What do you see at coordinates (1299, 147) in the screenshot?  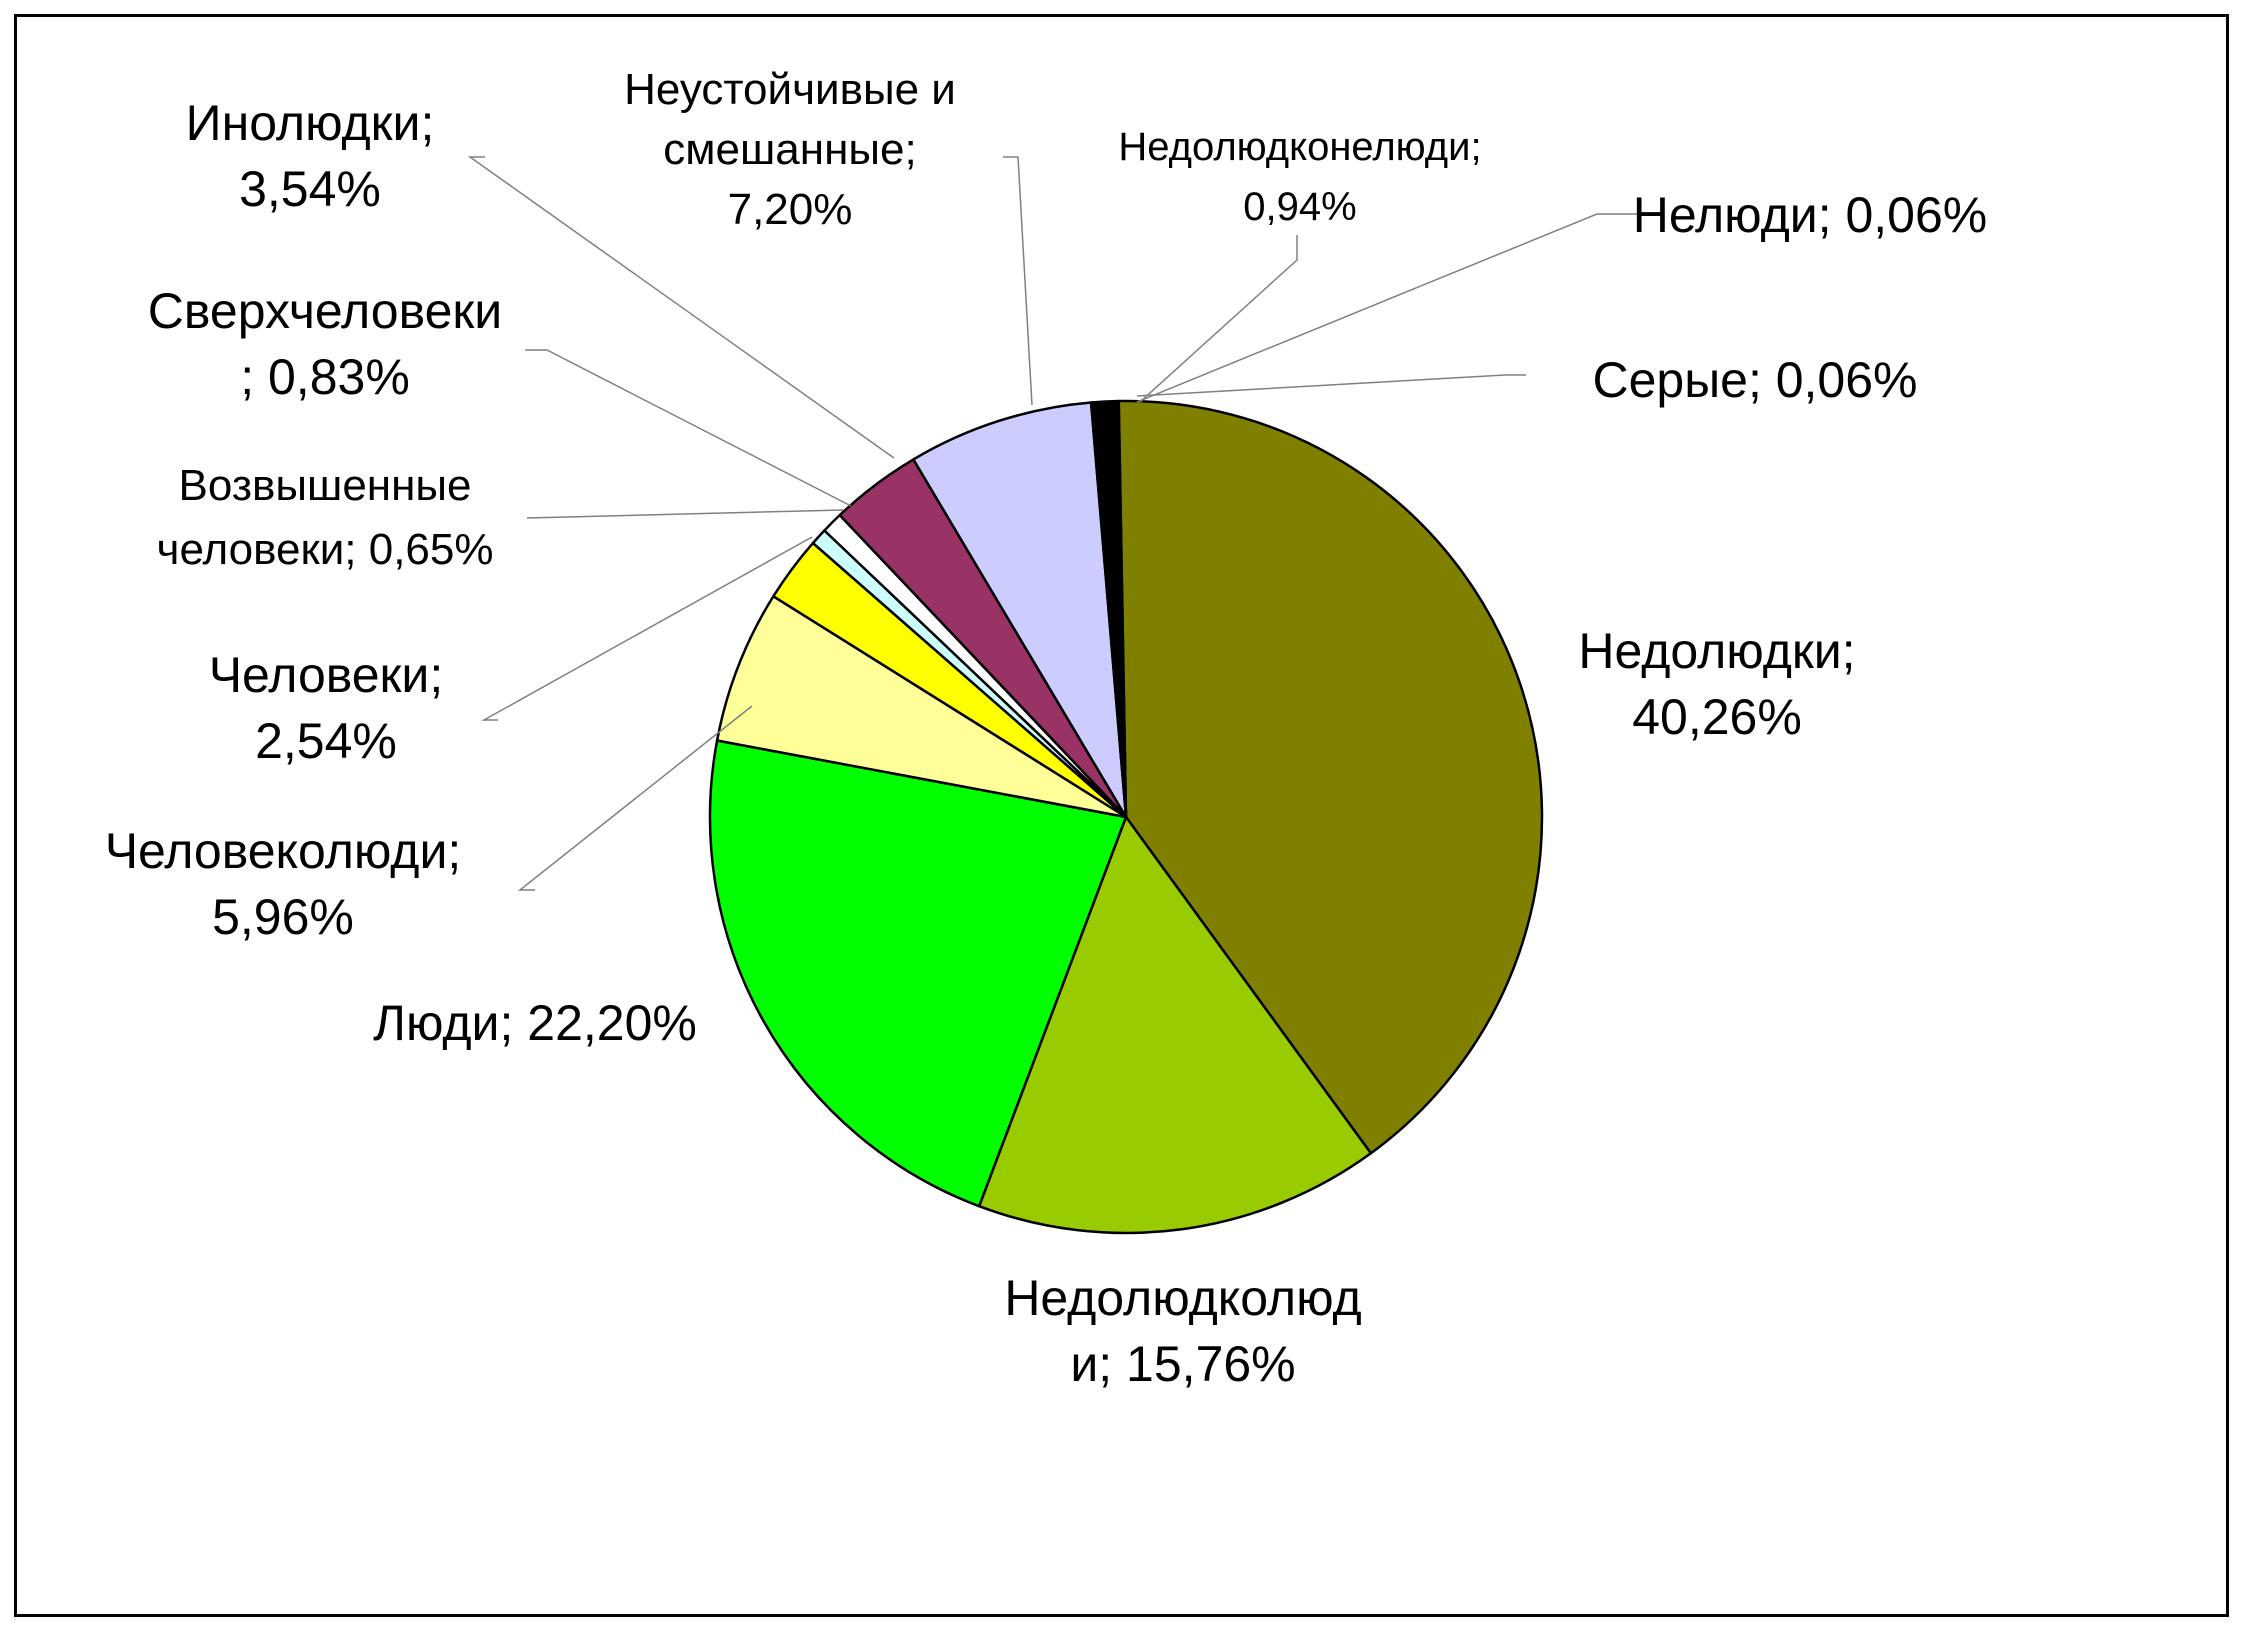 I see `slice-label-line: Недолюдконелюди;` at bounding box center [1299, 147].